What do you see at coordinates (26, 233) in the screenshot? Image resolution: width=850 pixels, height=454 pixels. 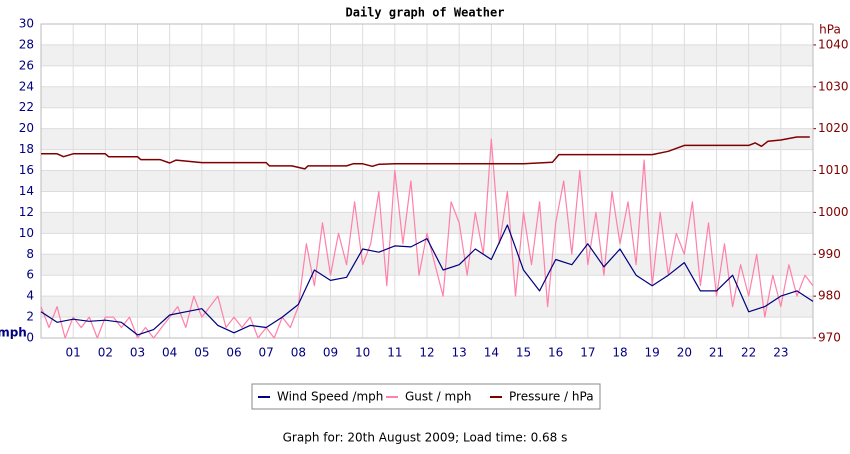 I see `y-tick-label: 10` at bounding box center [26, 233].